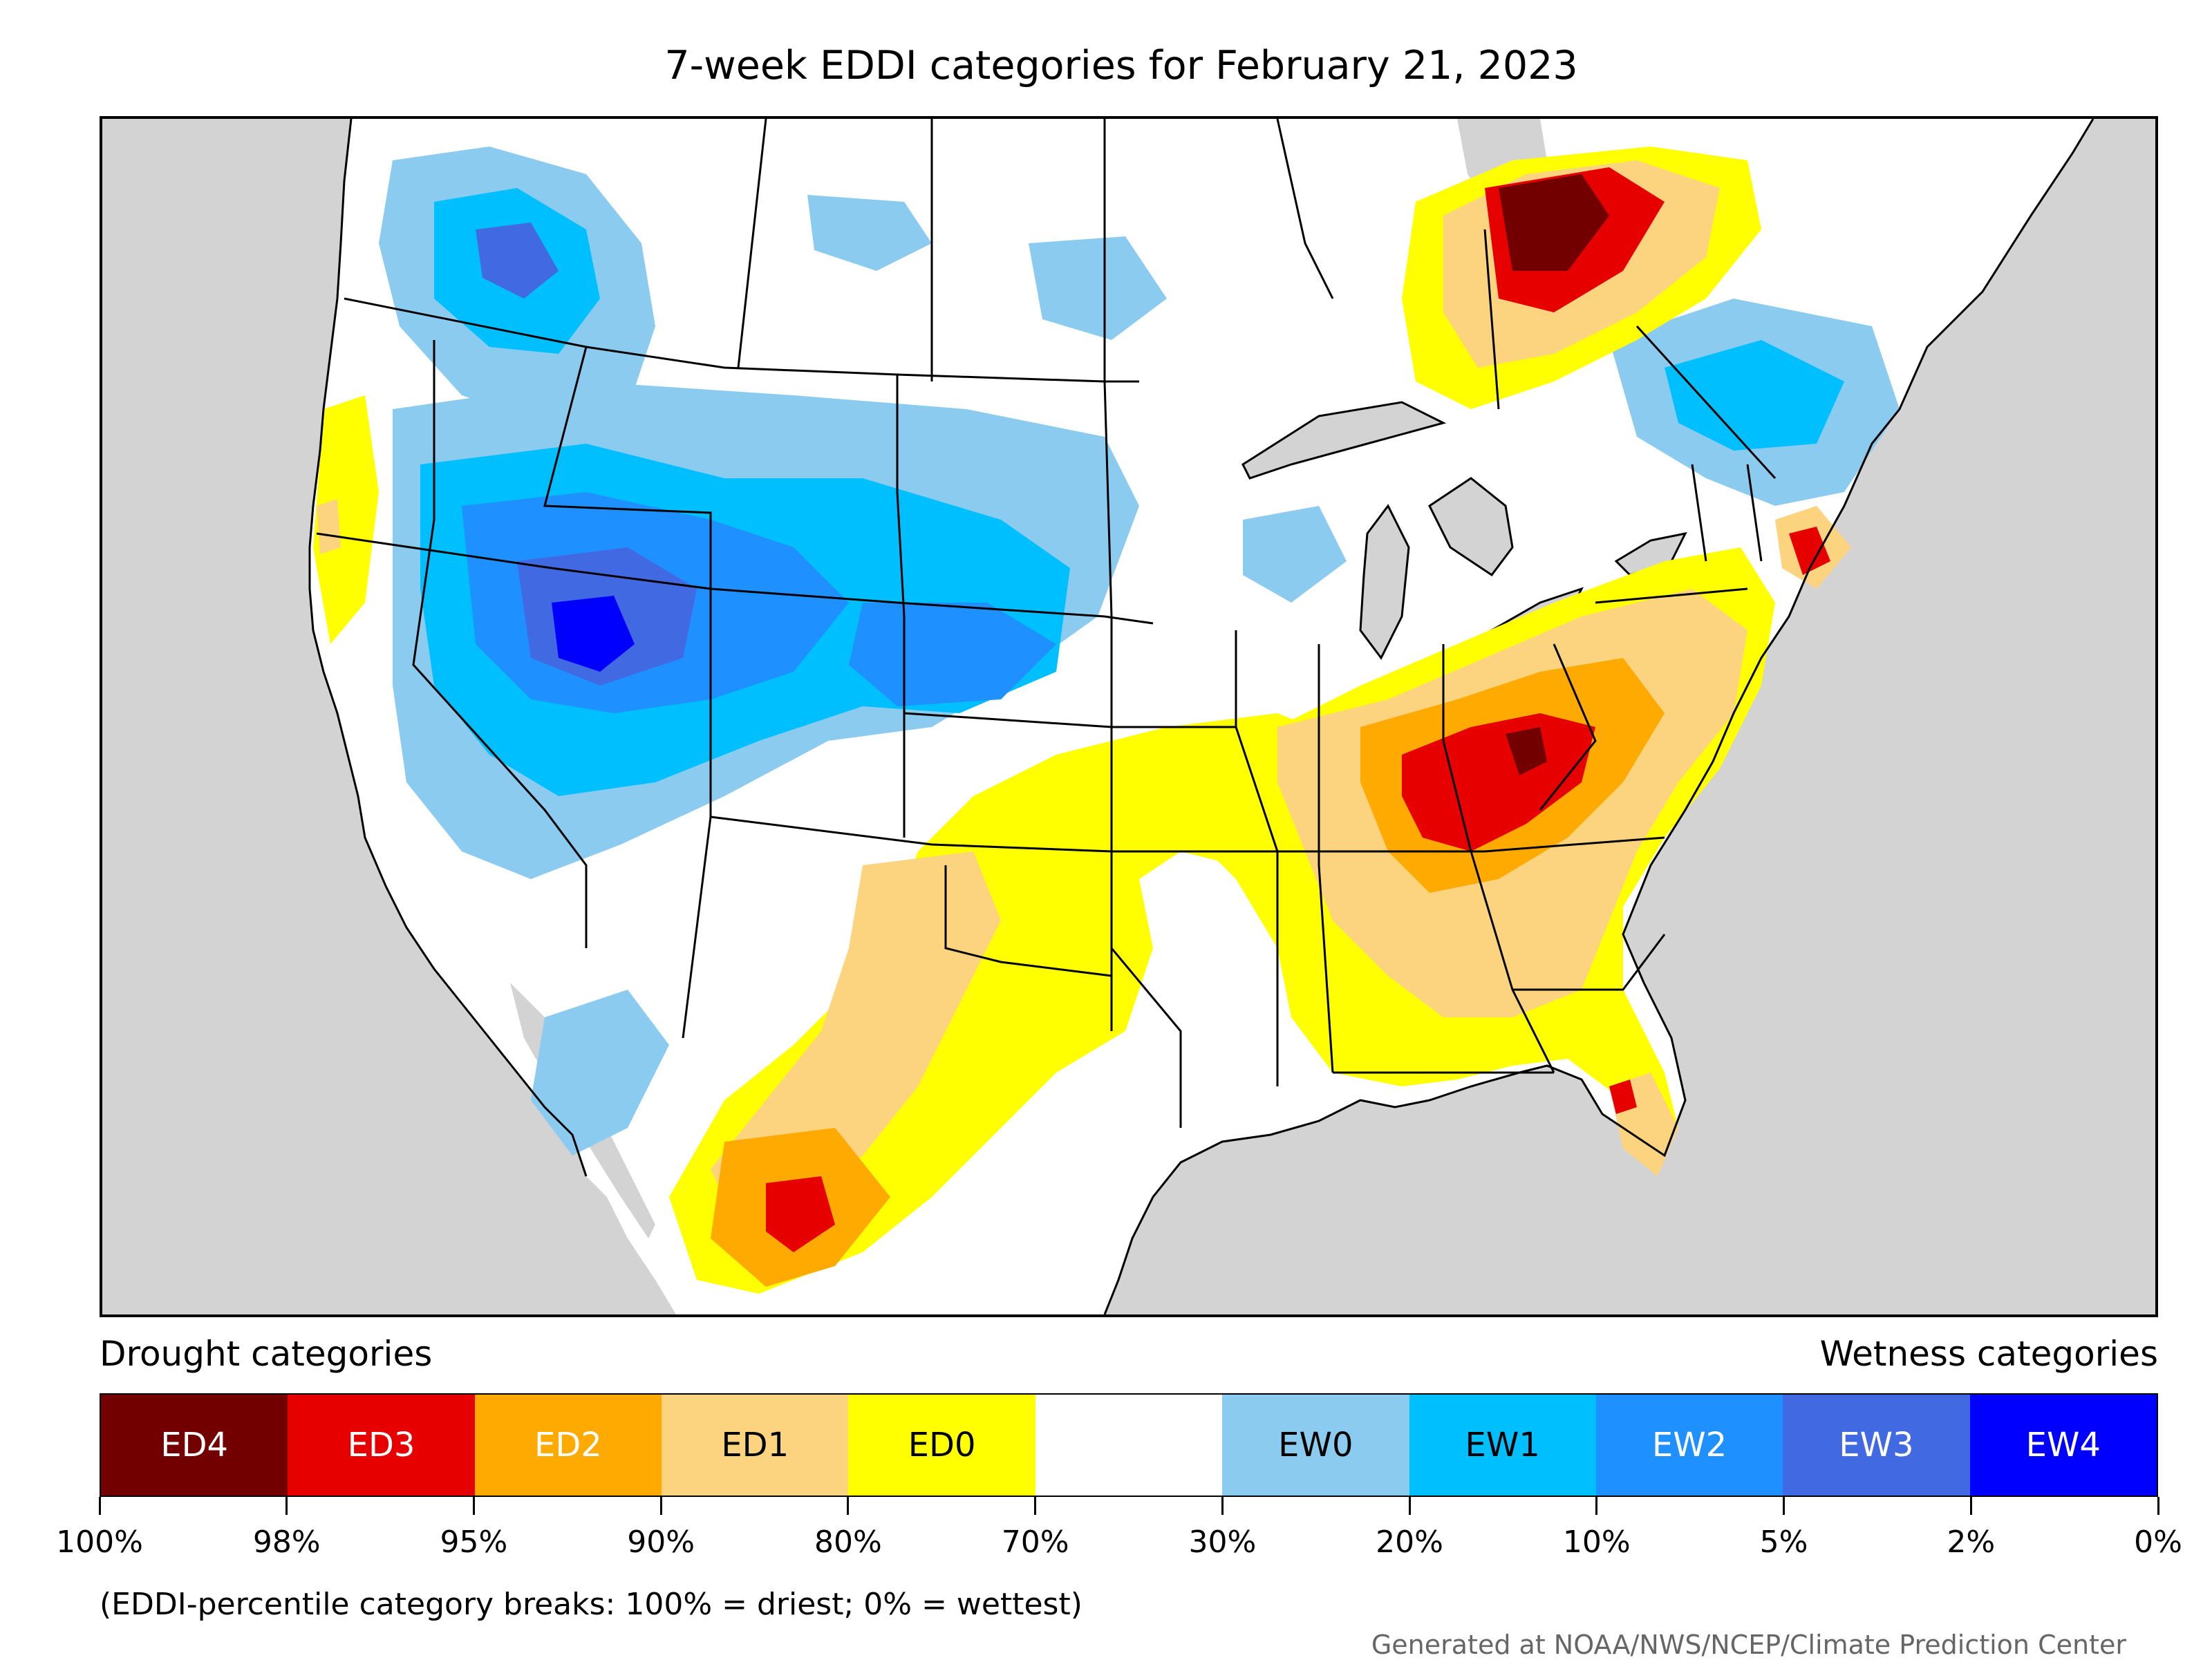  Describe the element at coordinates (286, 1542) in the screenshot. I see `legend-break-label: 98%` at that location.